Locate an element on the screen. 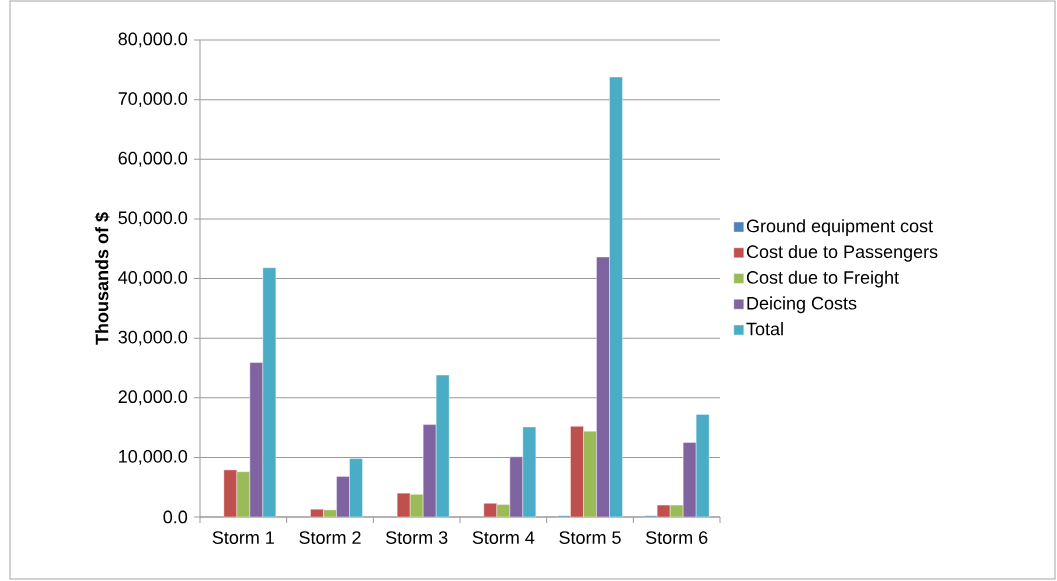 The width and height of the screenshot is (1057, 581). x-tick-label: Storm 5 is located at coordinates (590, 537).